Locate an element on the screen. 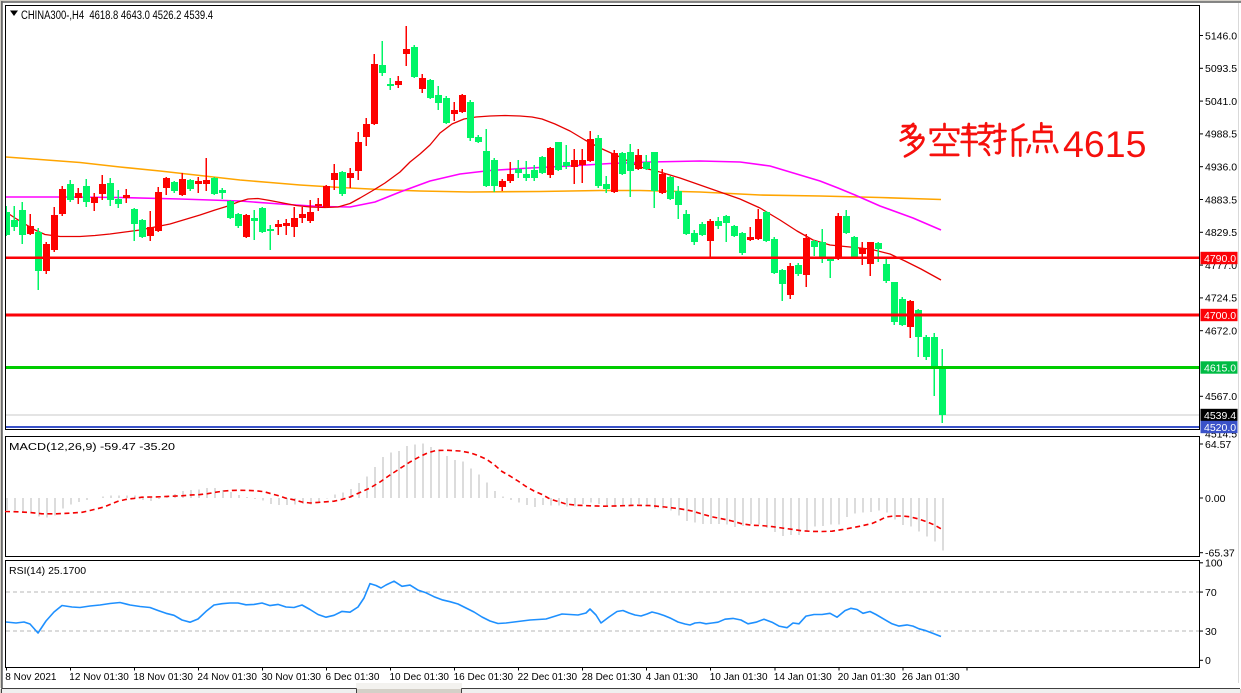 The height and width of the screenshot is (693, 1241). svg-text: 4567.0 is located at coordinates (1221, 397).